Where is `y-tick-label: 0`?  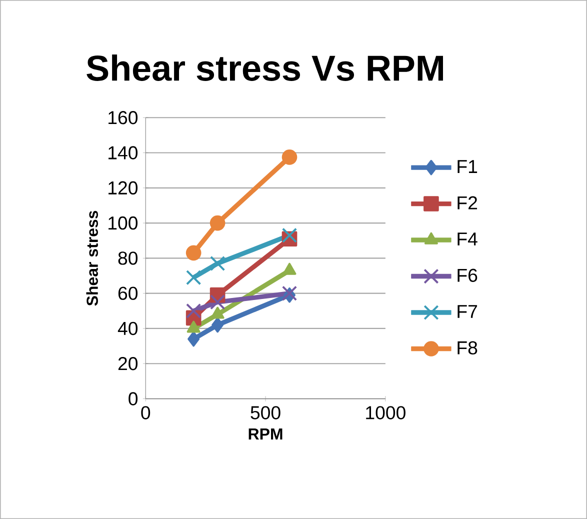
y-tick-label: 0 is located at coordinates (133, 399).